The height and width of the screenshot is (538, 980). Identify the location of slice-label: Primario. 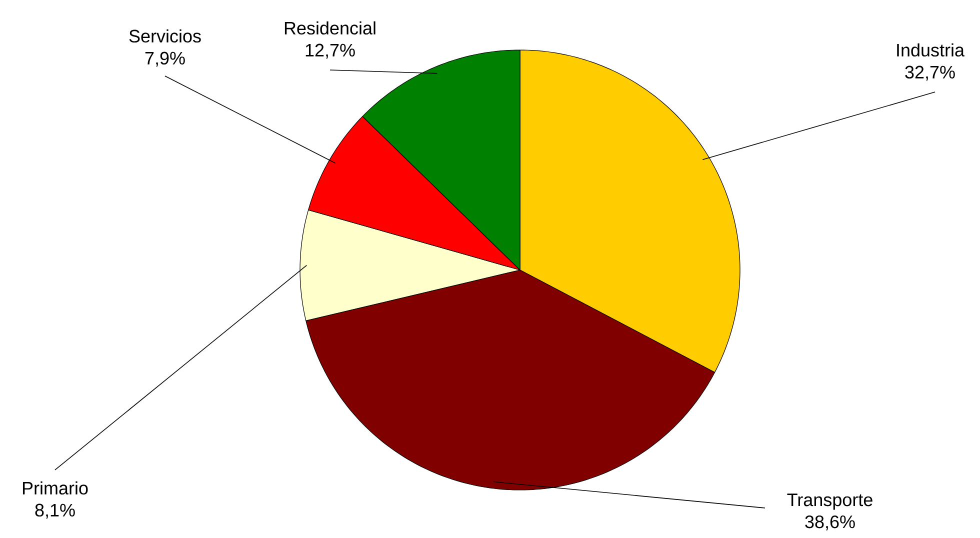
(55, 488).